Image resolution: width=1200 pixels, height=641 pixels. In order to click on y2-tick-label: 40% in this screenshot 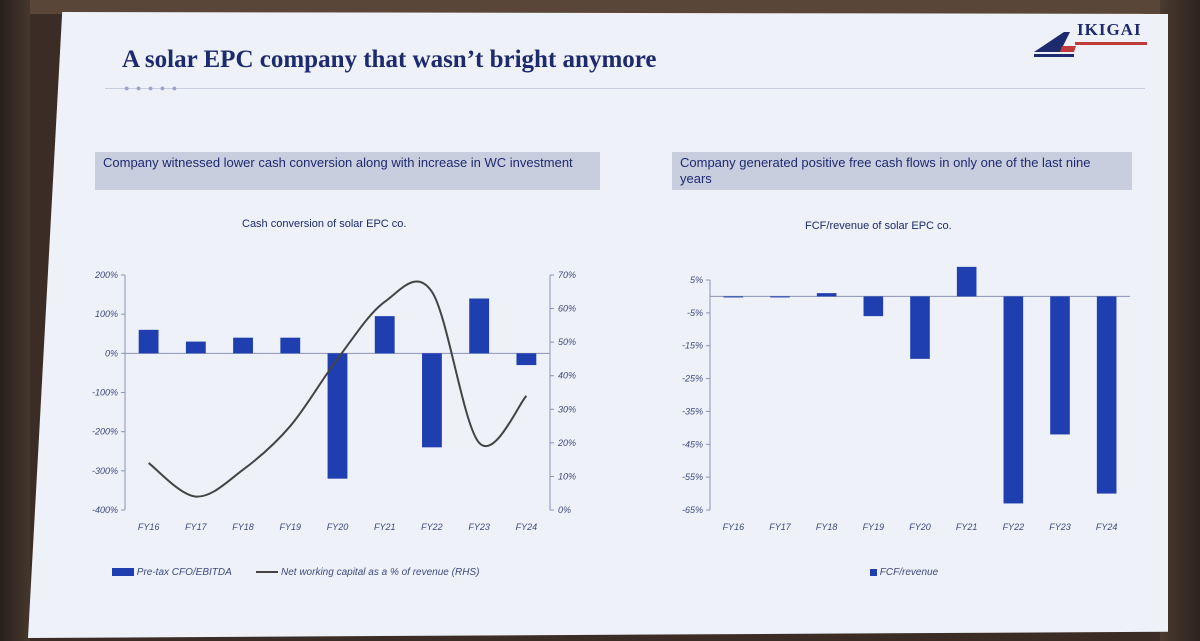, I will do `click(567, 376)`.